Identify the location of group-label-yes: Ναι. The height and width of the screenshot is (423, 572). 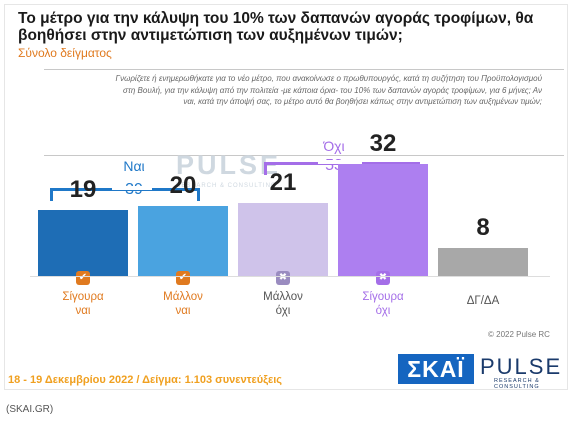
(134, 166).